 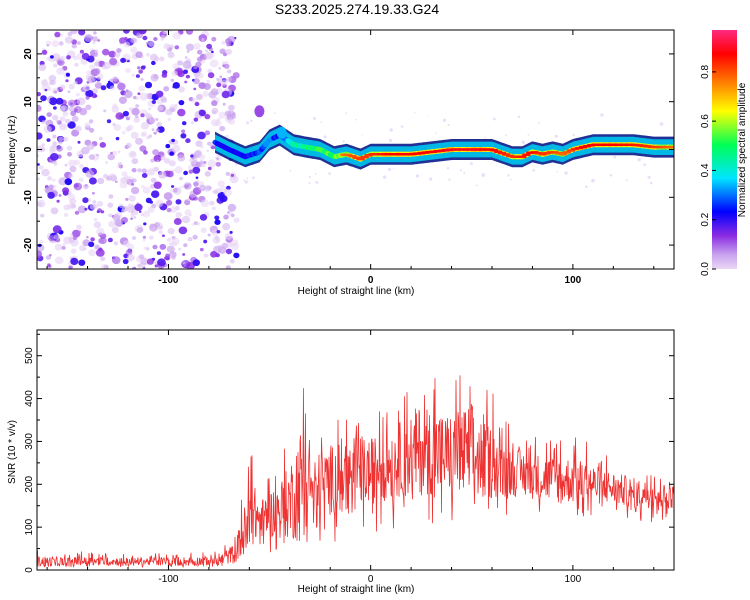 What do you see at coordinates (259, 111) in the screenshot?
I see `ridge-blob` at bounding box center [259, 111].